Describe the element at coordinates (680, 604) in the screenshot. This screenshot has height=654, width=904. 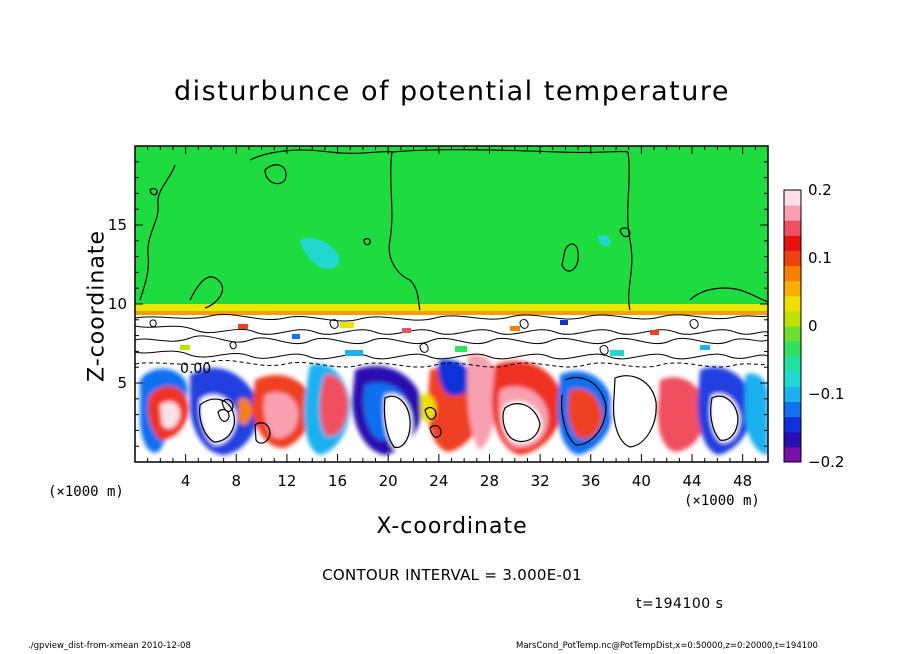
I see `time-stamp: t=194100 s` at that location.